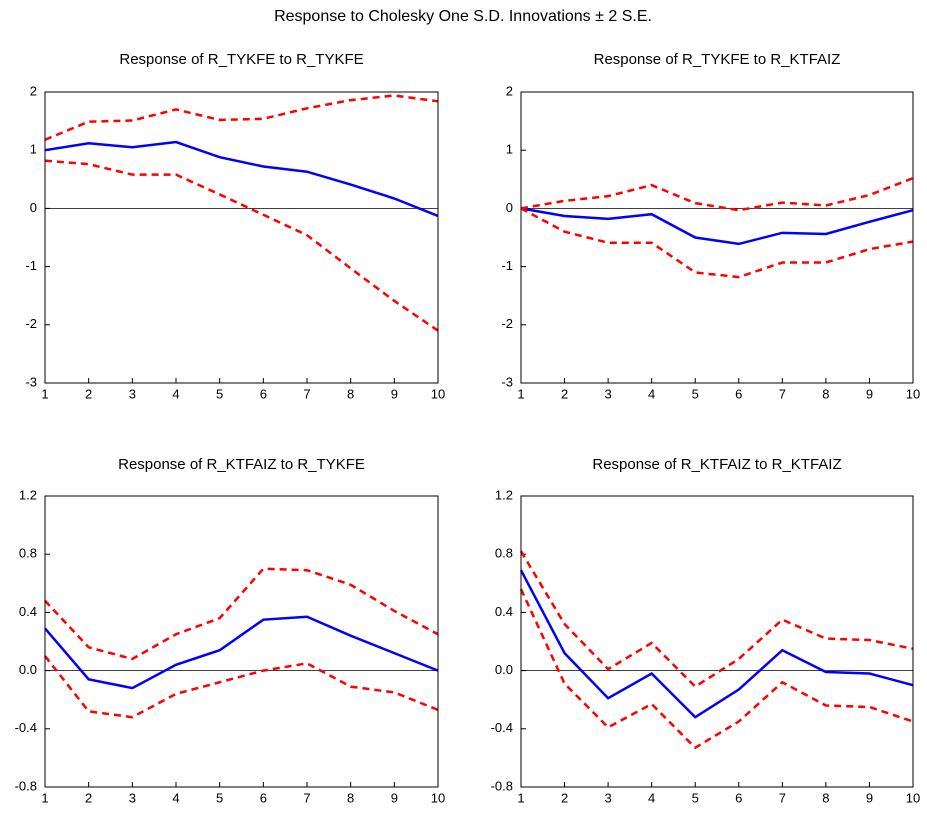 The width and height of the screenshot is (927, 818). Describe the element at coordinates (717, 59) in the screenshot. I see `subplot-title: Response of R_TYKFE to R_KTFAIZ` at that location.